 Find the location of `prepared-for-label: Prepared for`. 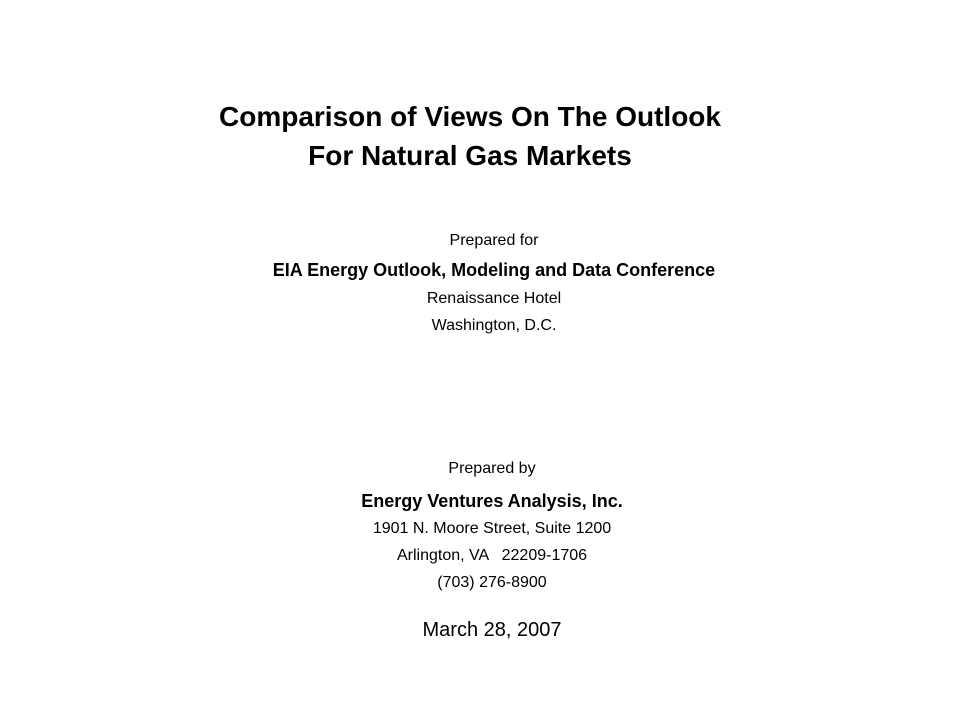

prepared-for-label: Prepared for is located at coordinates (494, 240).